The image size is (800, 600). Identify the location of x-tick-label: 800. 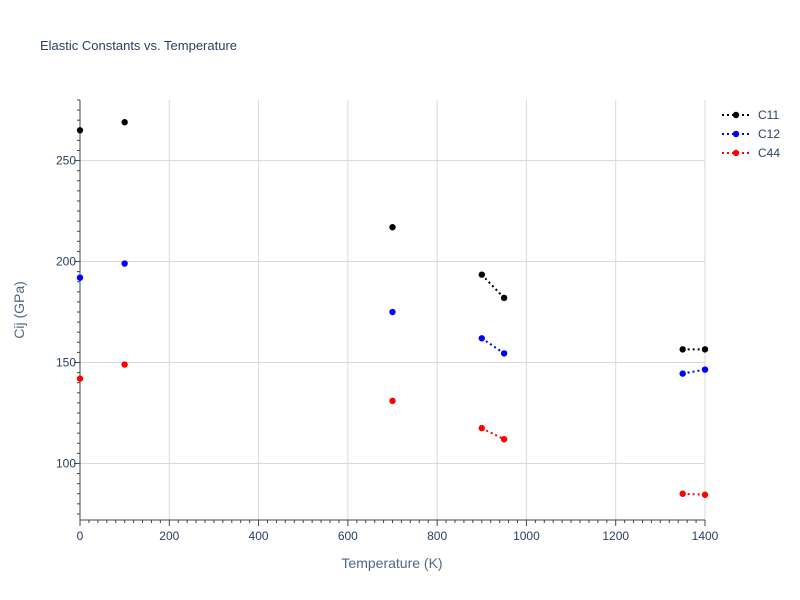
(437, 536).